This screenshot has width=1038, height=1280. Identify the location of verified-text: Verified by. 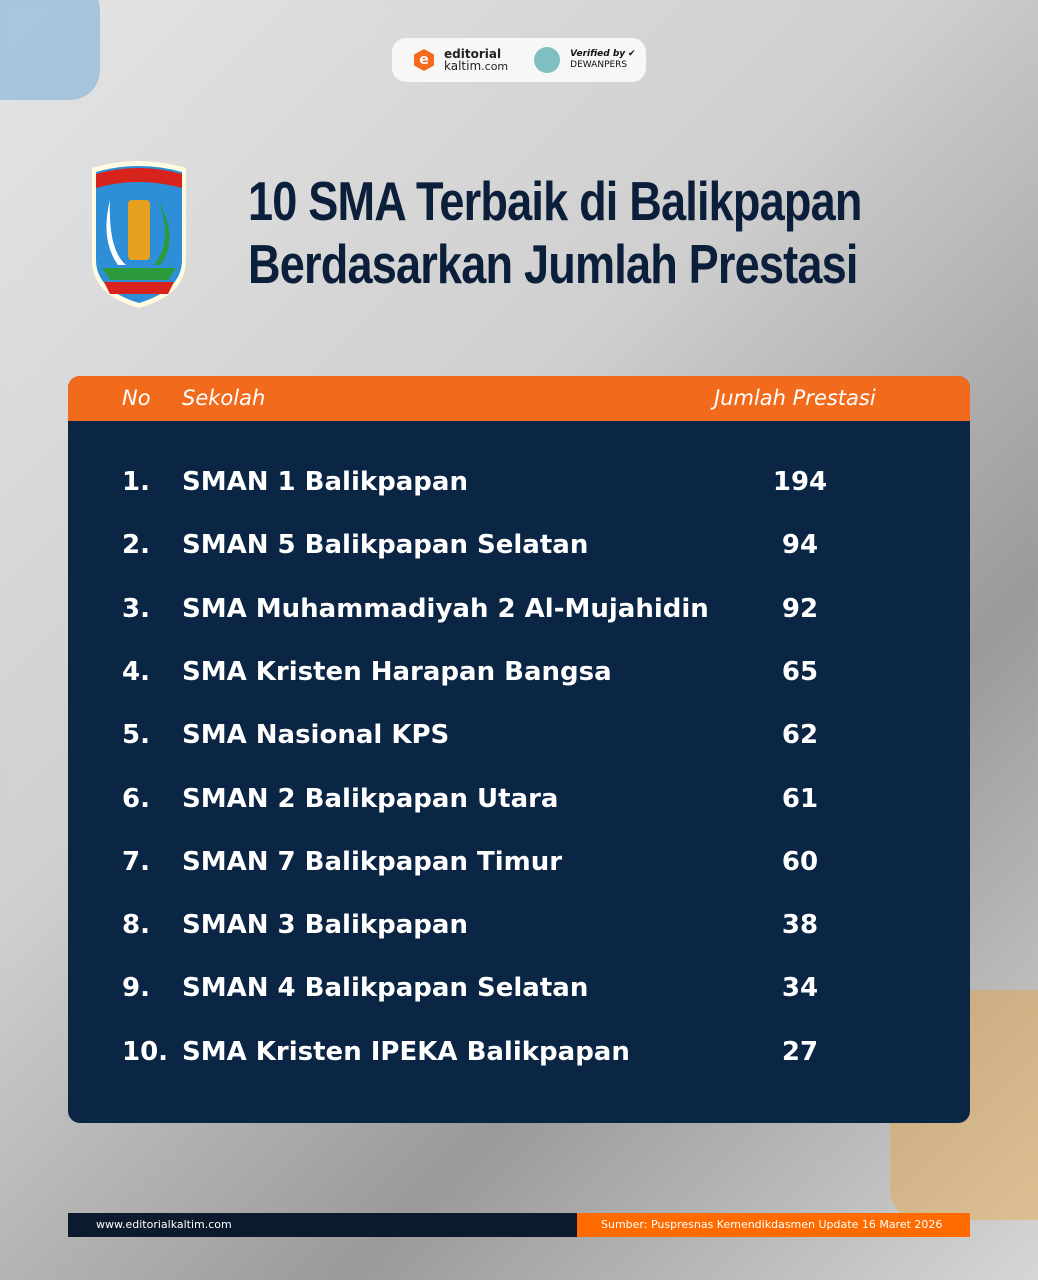
(598, 54).